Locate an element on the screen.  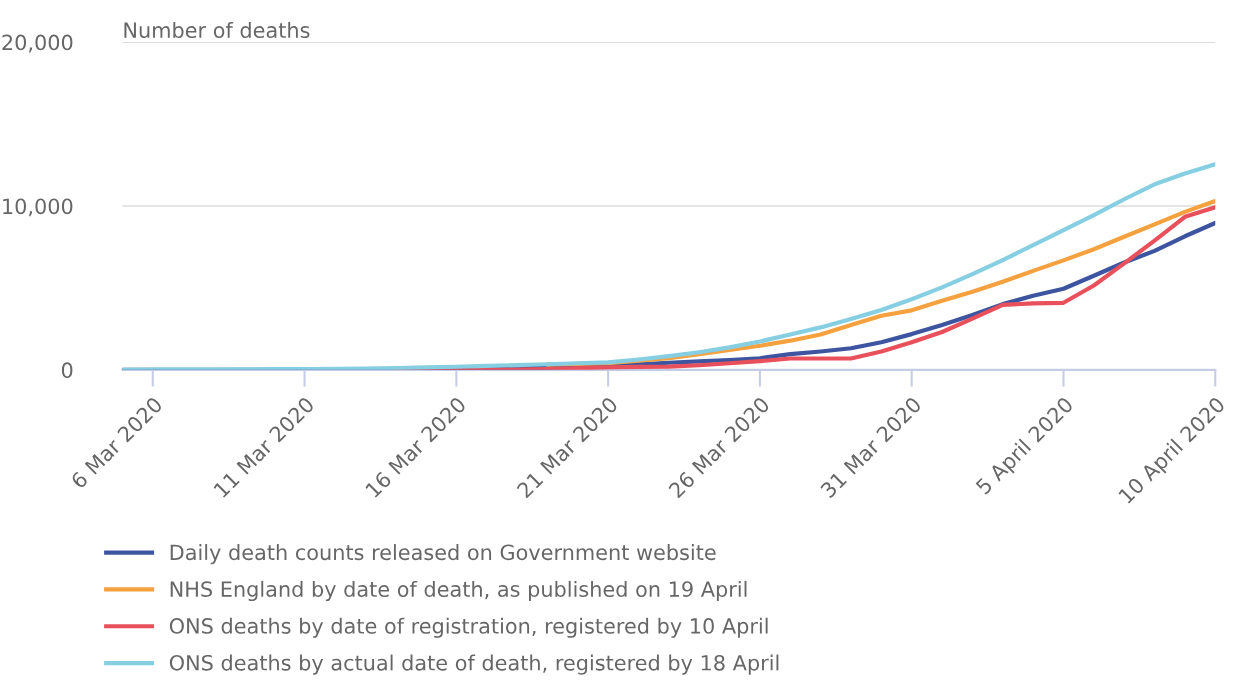
y-tick-label: 10,000 is located at coordinates (38, 207).